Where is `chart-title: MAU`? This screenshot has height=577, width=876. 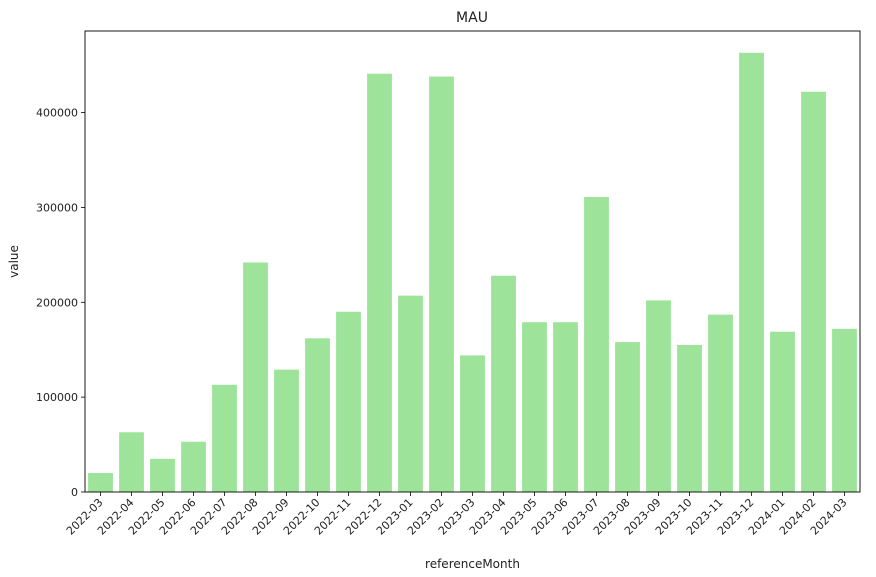
chart-title: MAU is located at coordinates (472, 18).